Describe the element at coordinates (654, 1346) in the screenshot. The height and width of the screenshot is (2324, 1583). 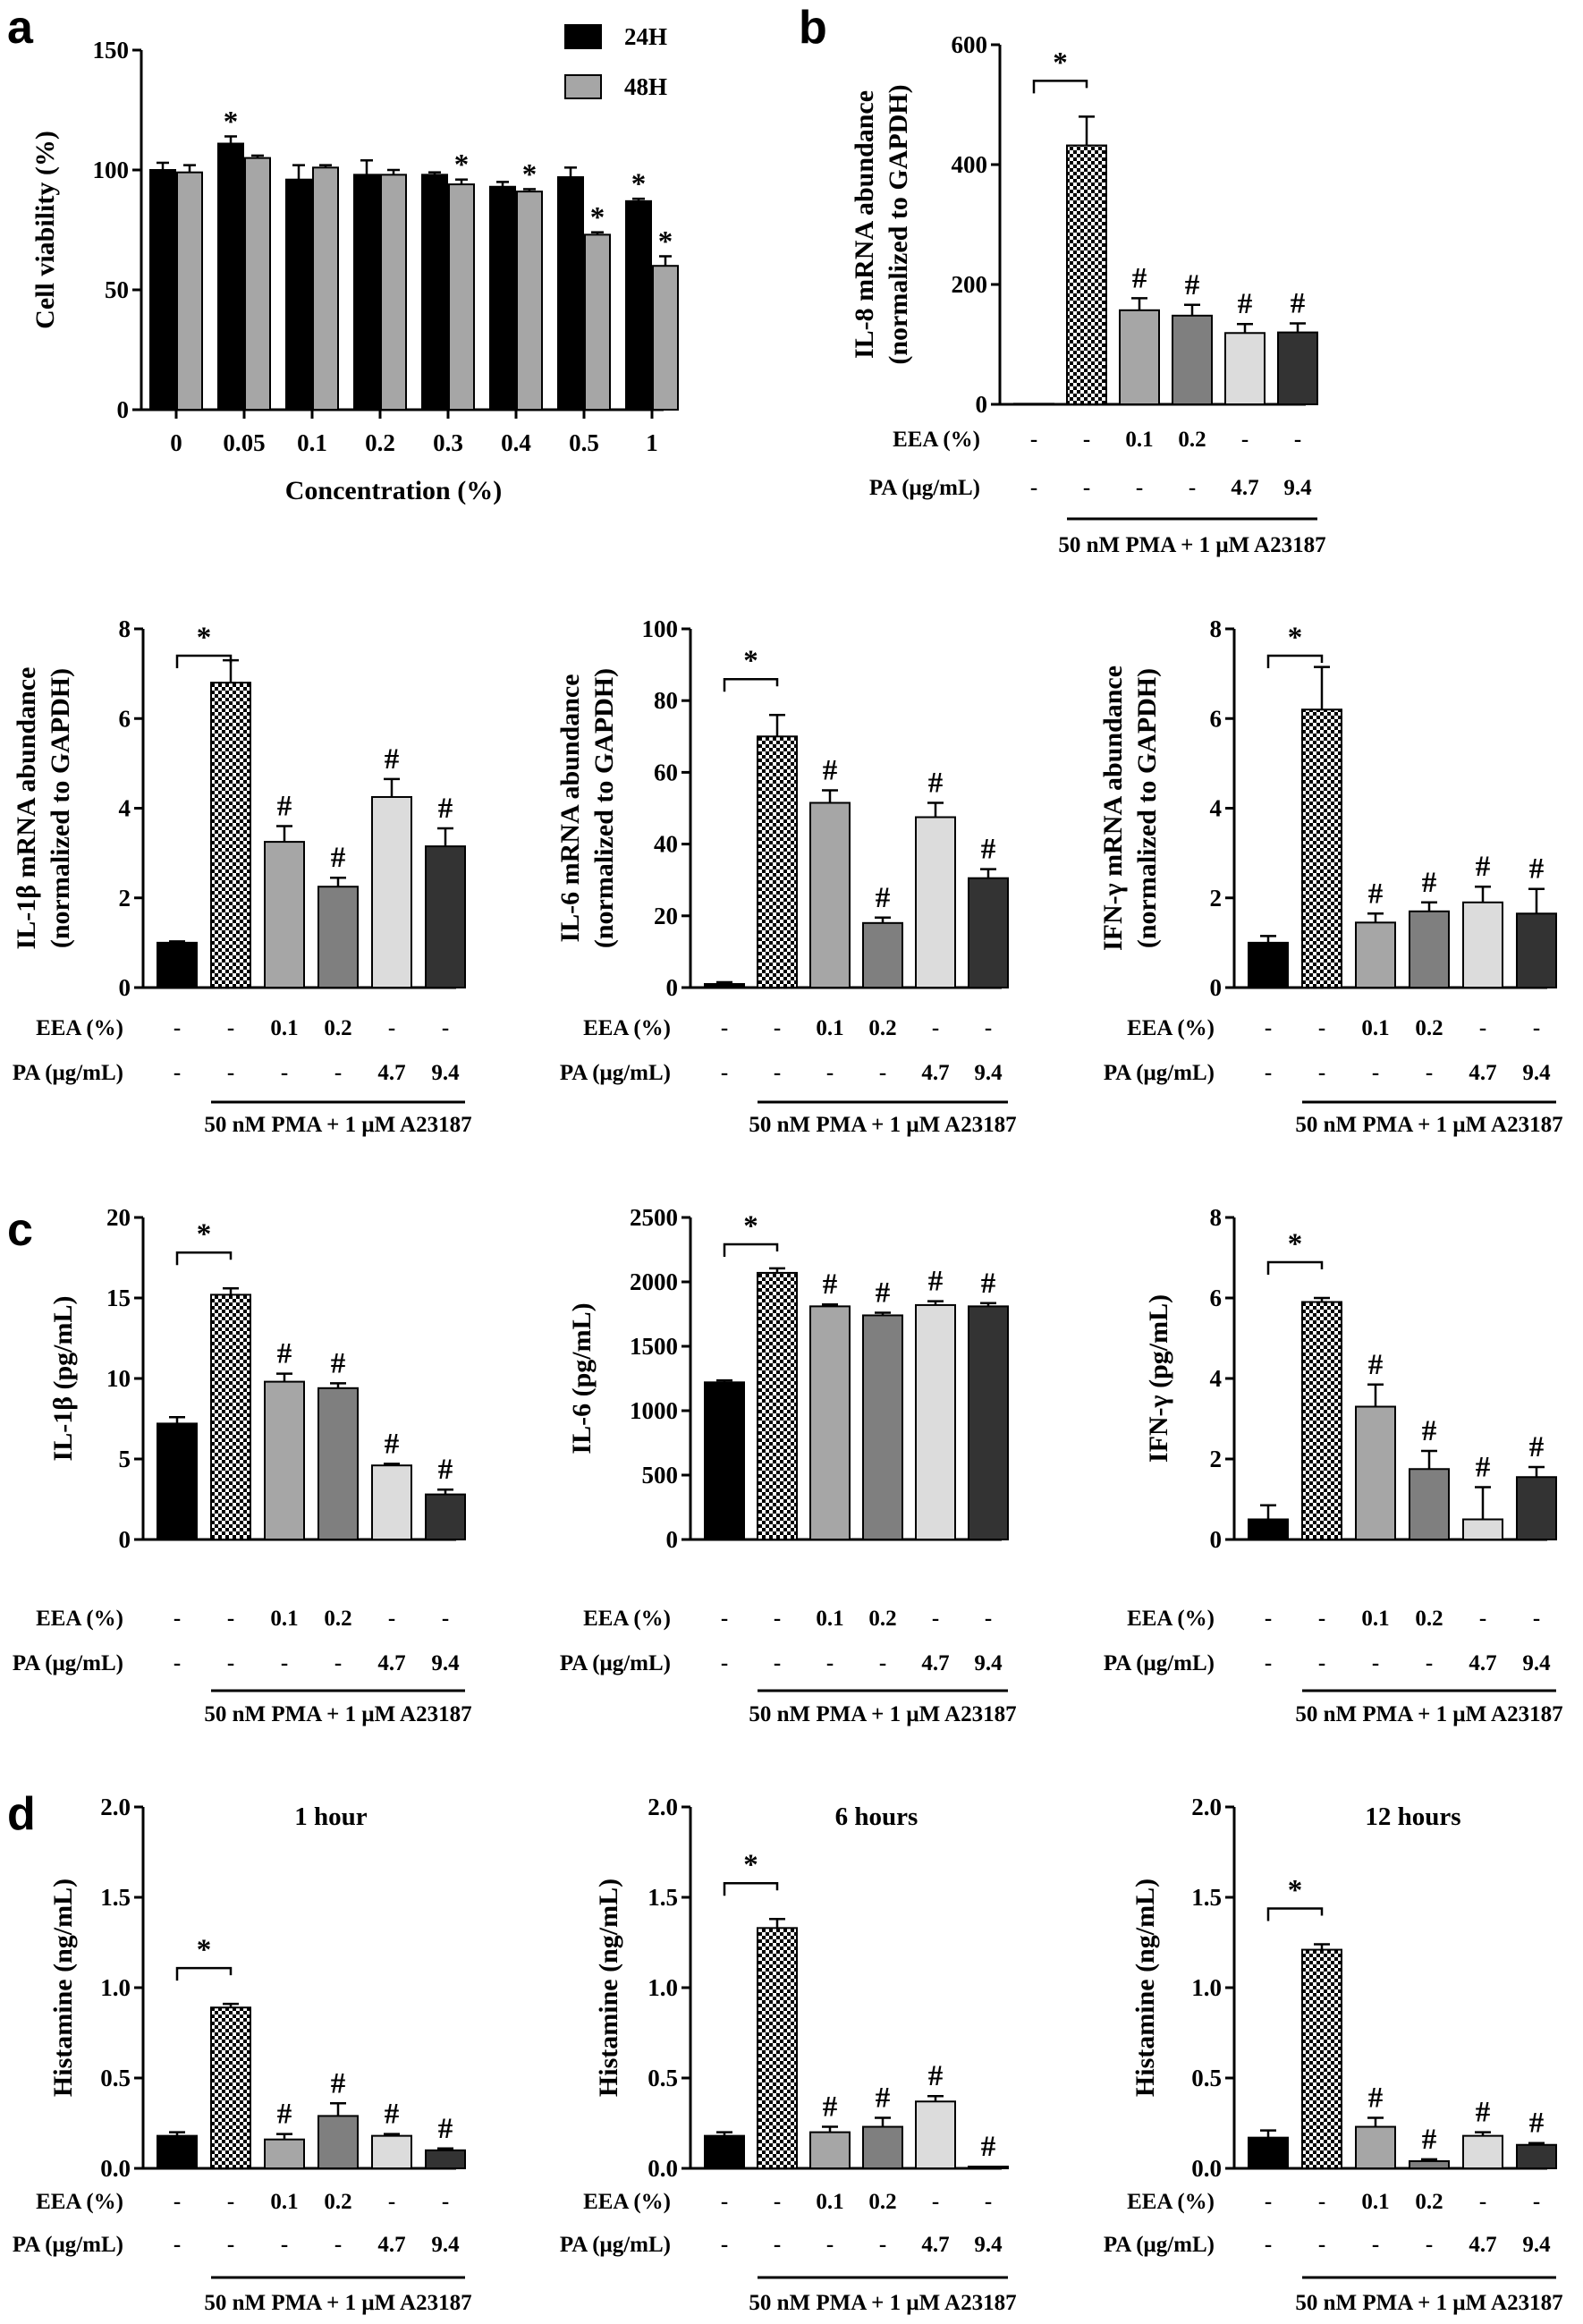
I see `y-tick-label: 1500` at that location.